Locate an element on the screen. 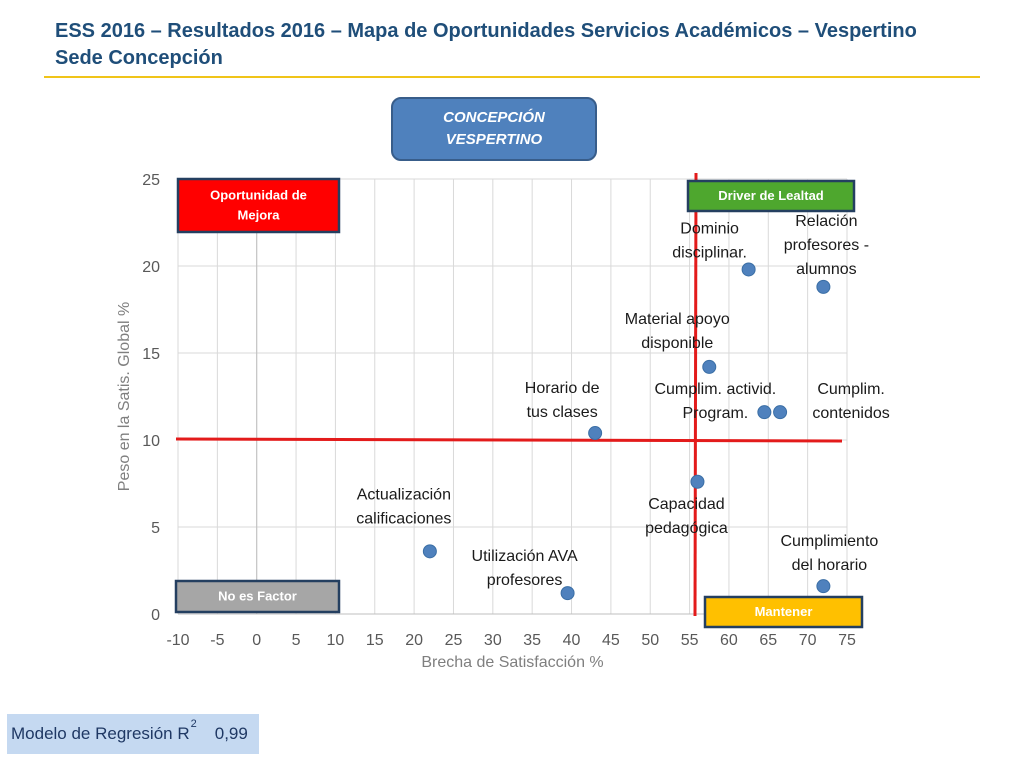 This screenshot has height=768, width=1024. x-tick-label: -5 is located at coordinates (217, 640).